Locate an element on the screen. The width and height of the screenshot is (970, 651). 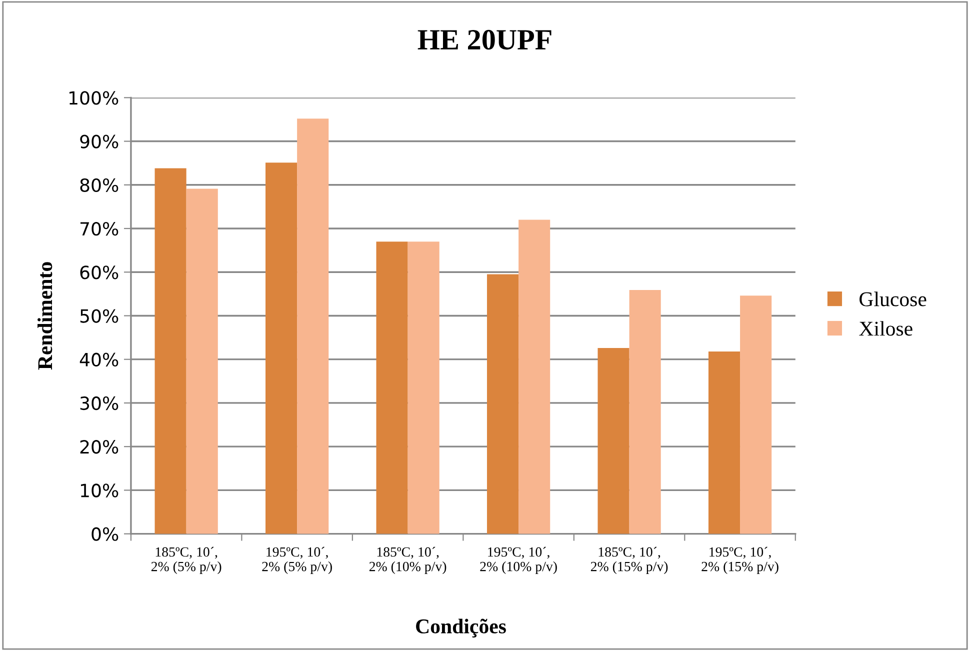
legend-label: Xilose is located at coordinates (885, 328).